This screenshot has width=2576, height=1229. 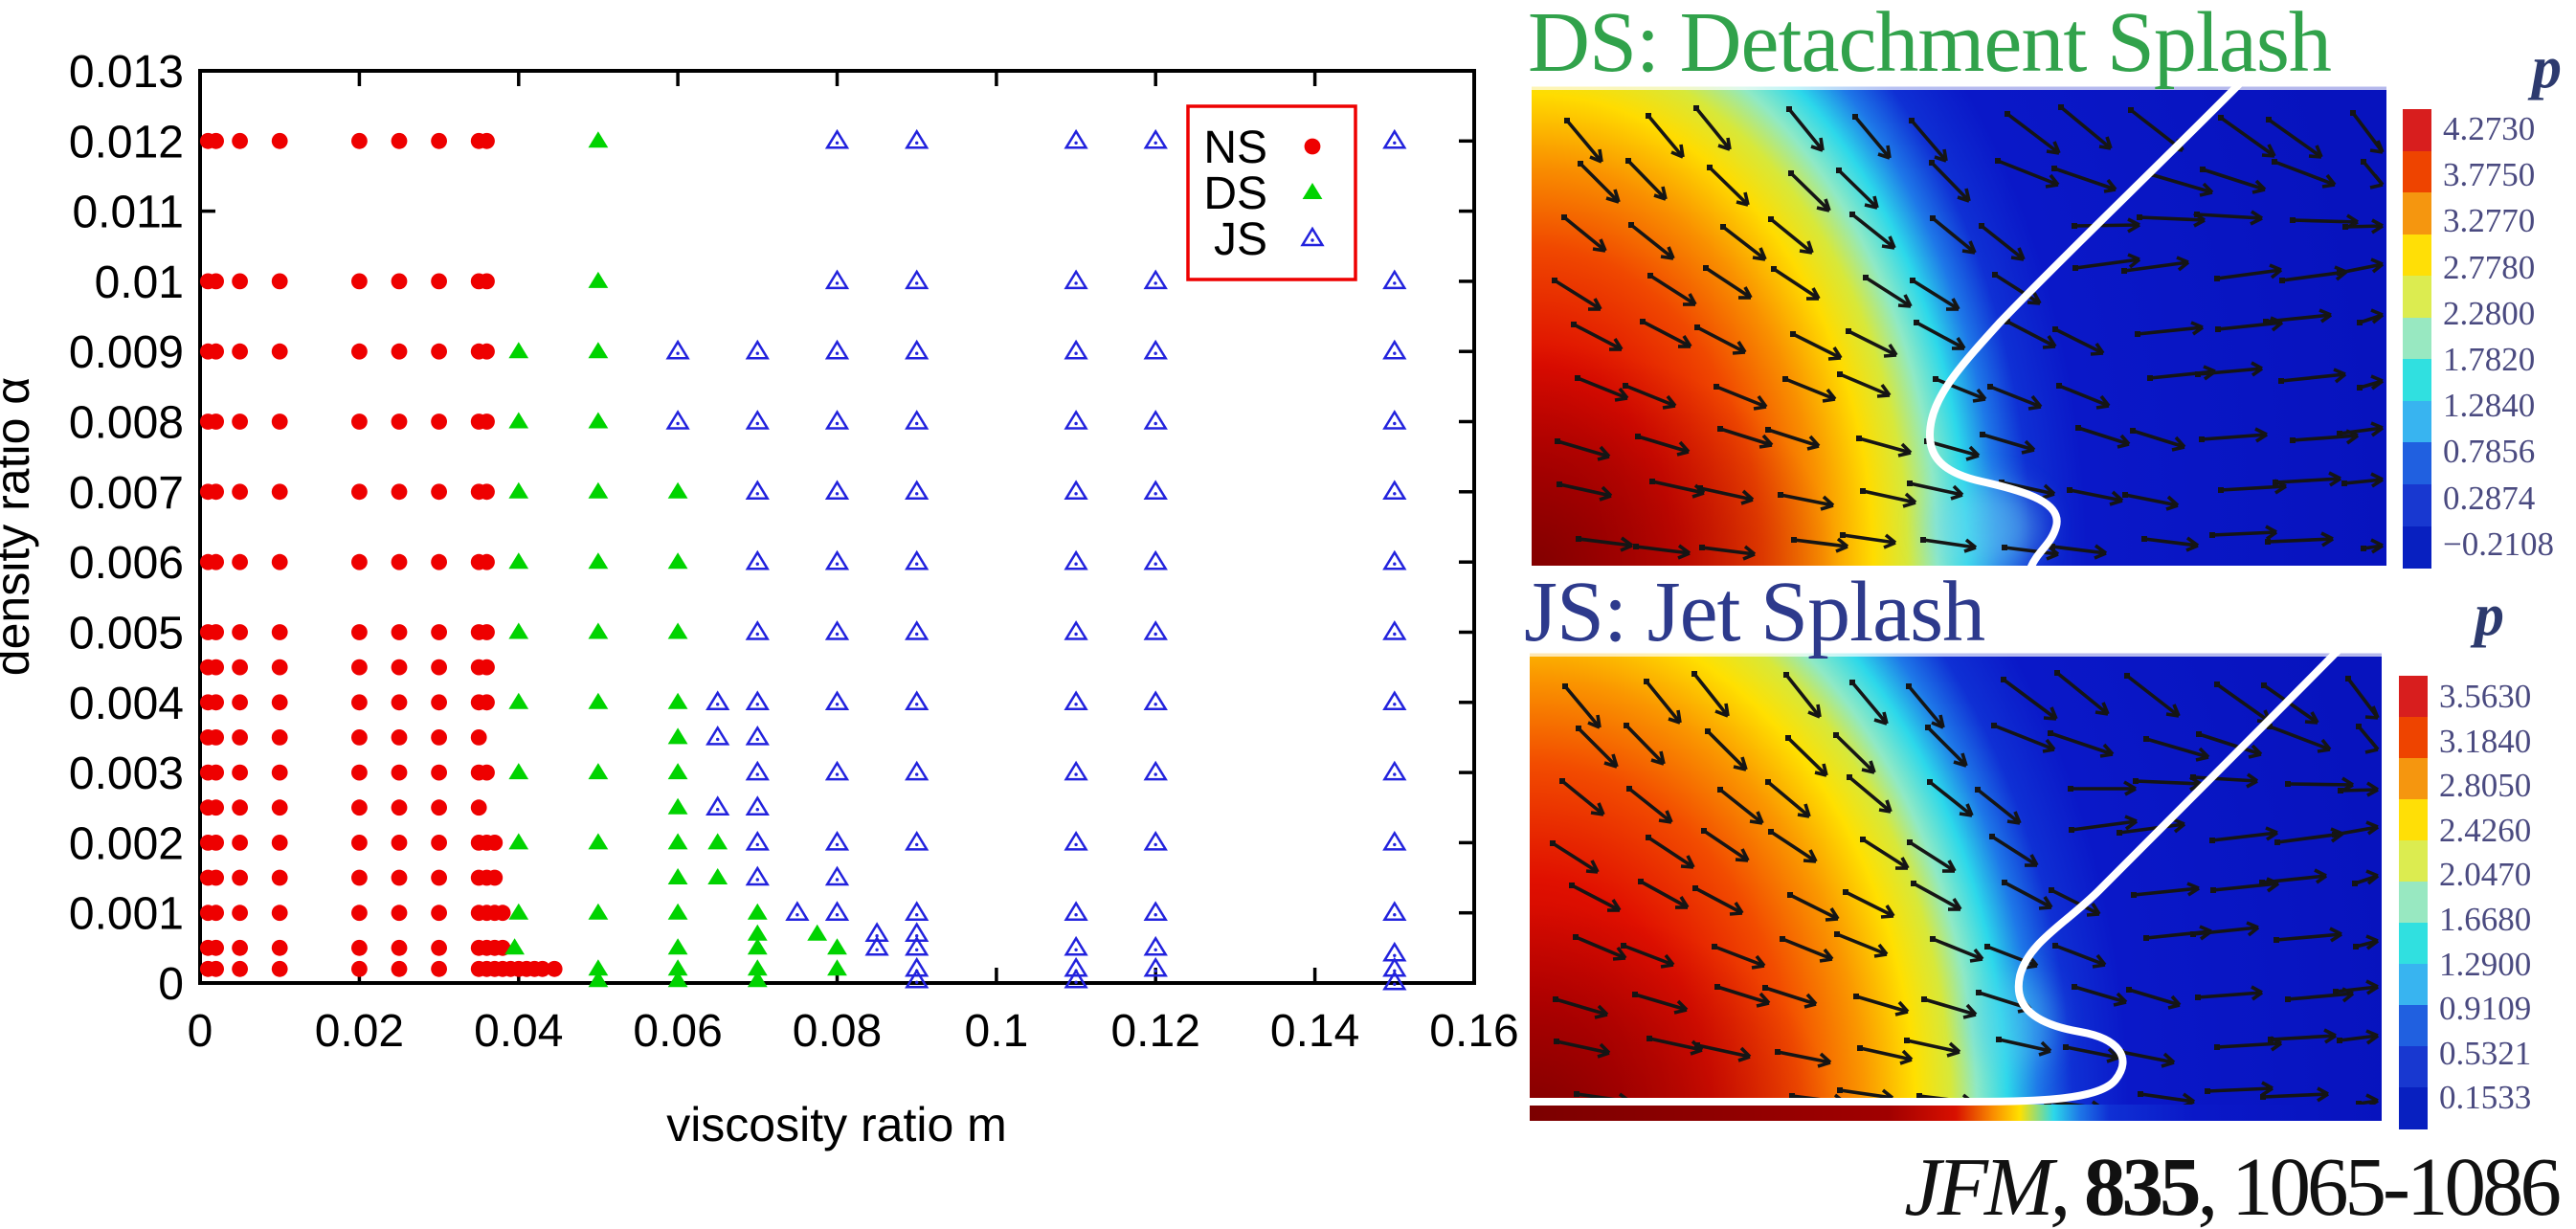 I want to click on svg-text: 0.009, so click(x=127, y=352).